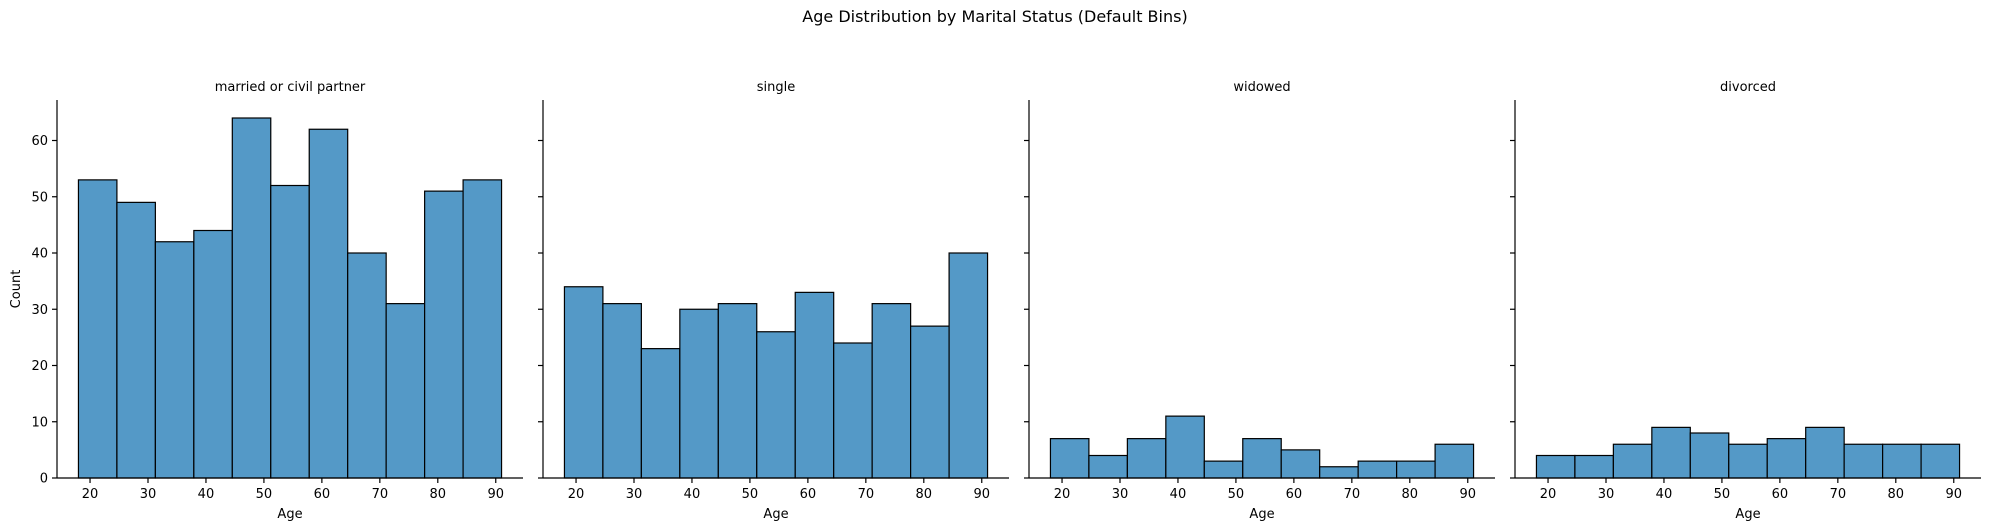  Describe the element at coordinates (44, 479) in the screenshot. I see `y-tick-label: 0` at that location.